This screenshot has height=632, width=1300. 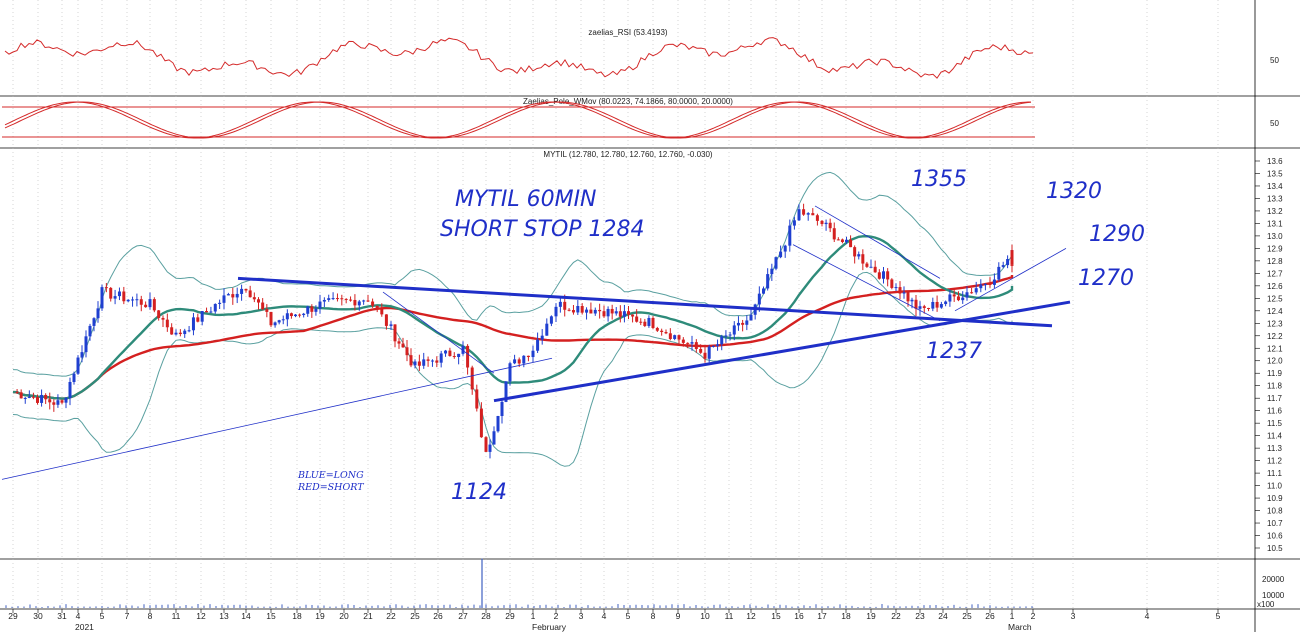 I want to click on price-tick-label: 12.4, so click(x=1275, y=311).